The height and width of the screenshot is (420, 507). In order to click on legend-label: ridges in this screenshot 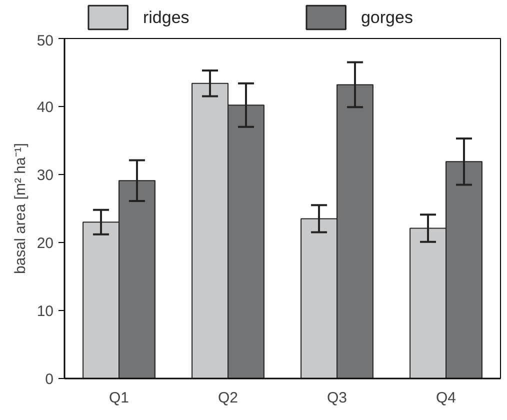, I will do `click(166, 17)`.